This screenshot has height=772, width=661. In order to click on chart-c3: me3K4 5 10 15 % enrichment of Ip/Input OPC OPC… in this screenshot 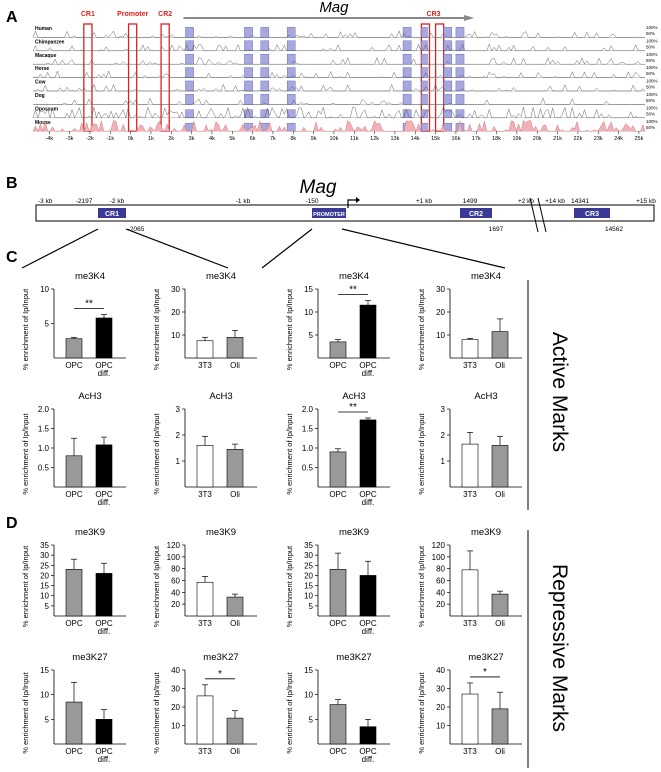, I will do `click(337, 324)`.